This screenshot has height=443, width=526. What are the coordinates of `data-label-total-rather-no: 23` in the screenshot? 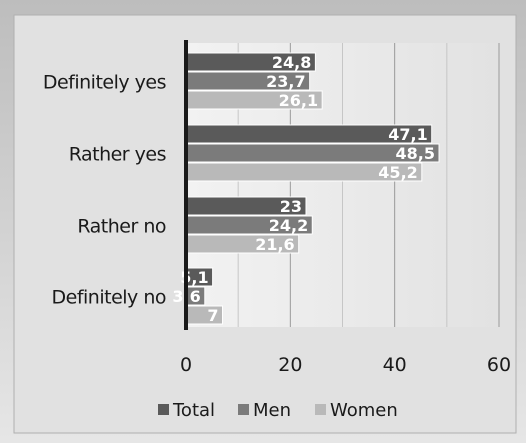 It's located at (291, 206).